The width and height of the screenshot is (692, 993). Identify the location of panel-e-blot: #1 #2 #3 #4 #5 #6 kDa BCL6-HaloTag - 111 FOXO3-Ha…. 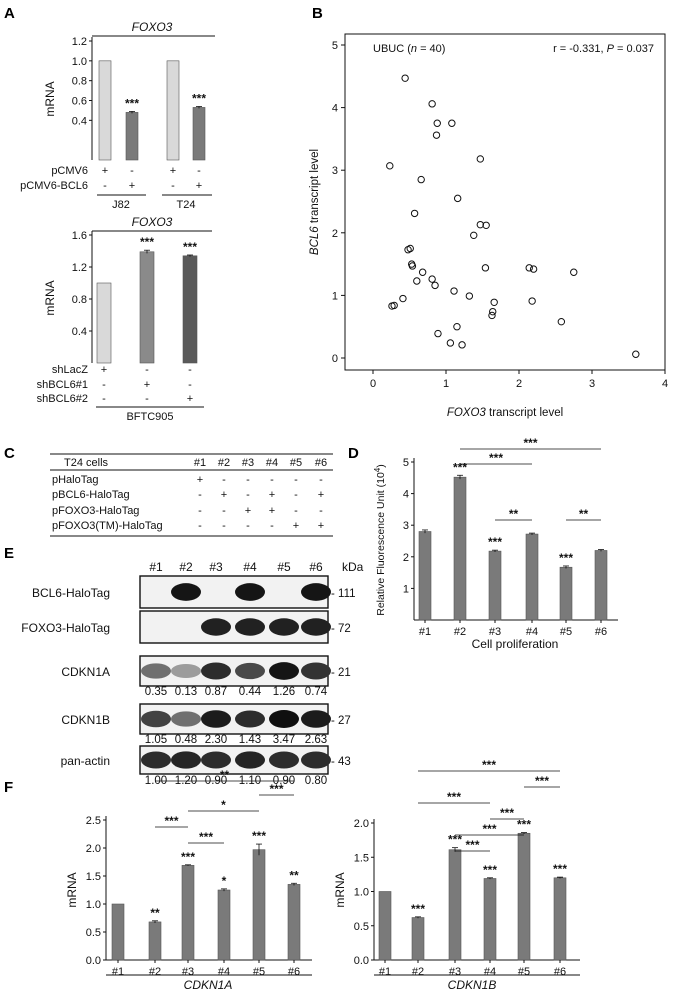
(192, 673).